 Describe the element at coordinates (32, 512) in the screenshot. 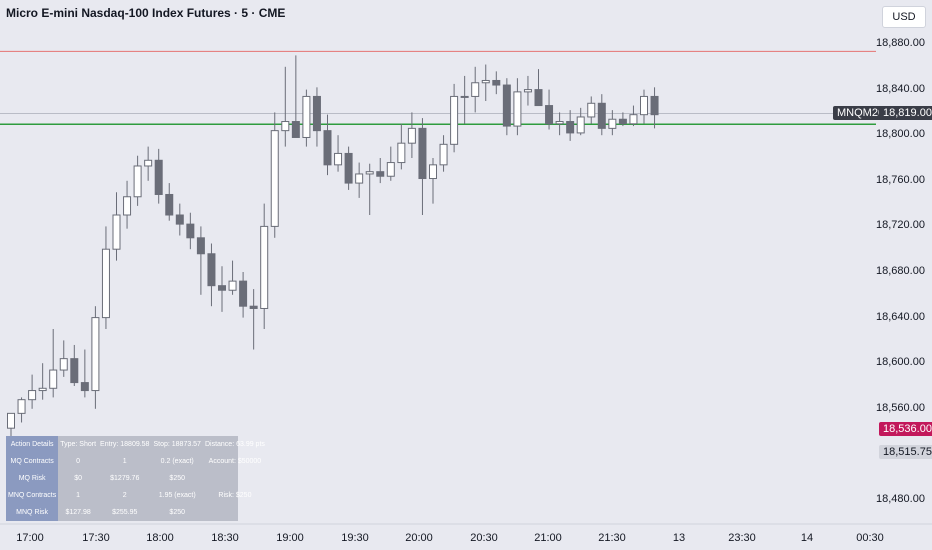

I see `table-cell: MNQ Risk` at that location.